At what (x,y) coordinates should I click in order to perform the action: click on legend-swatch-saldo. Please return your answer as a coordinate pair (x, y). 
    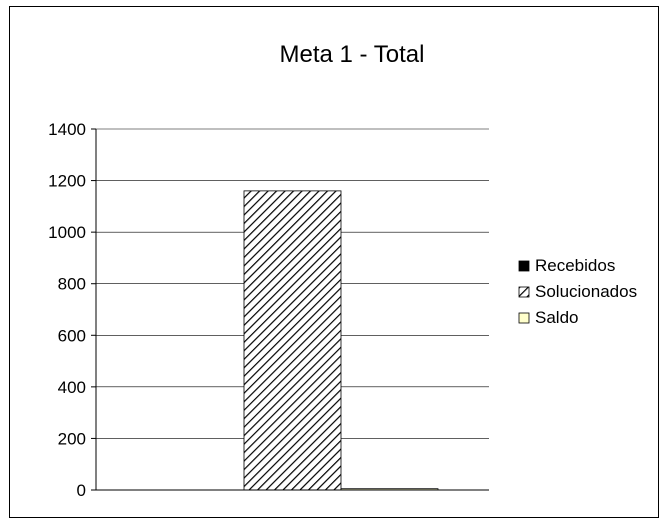
    Looking at the image, I should click on (524, 318).